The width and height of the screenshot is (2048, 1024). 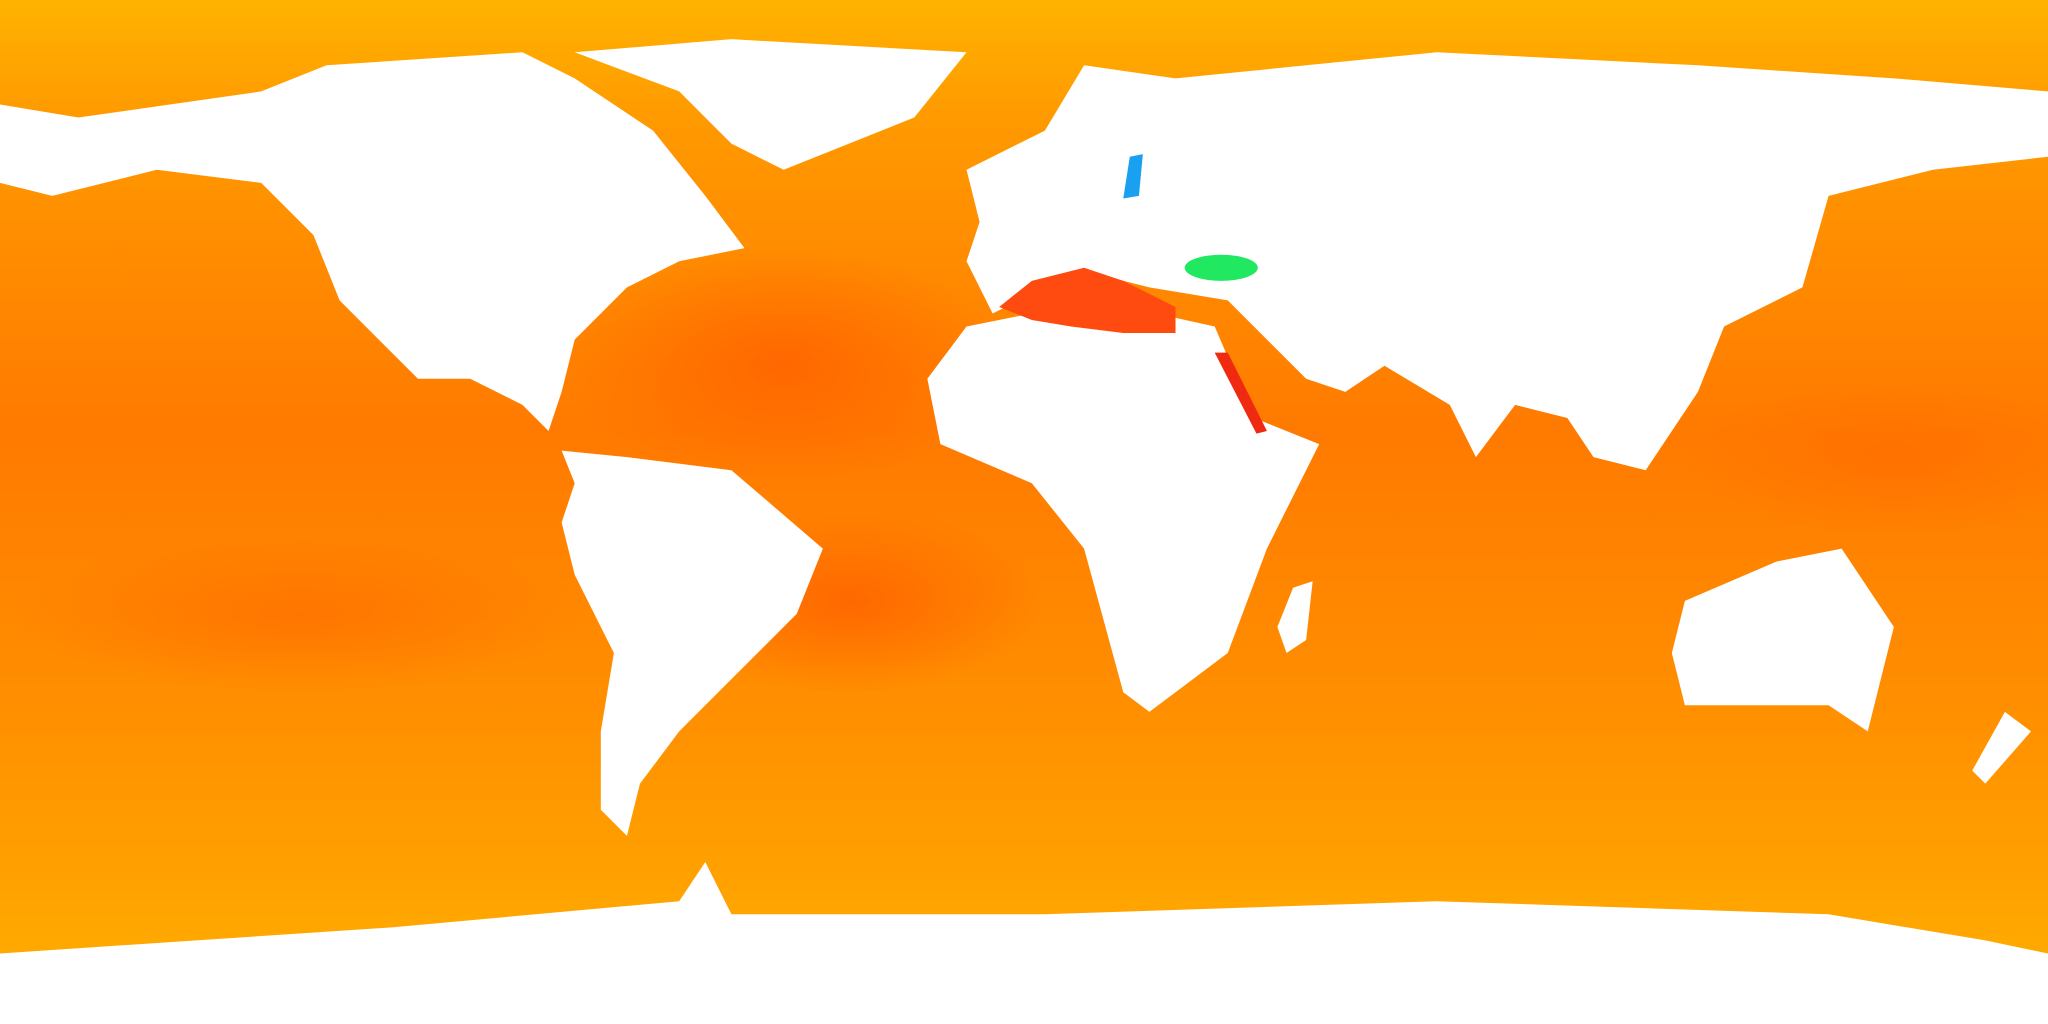 I want to click on red-sea, so click(x=1240, y=393).